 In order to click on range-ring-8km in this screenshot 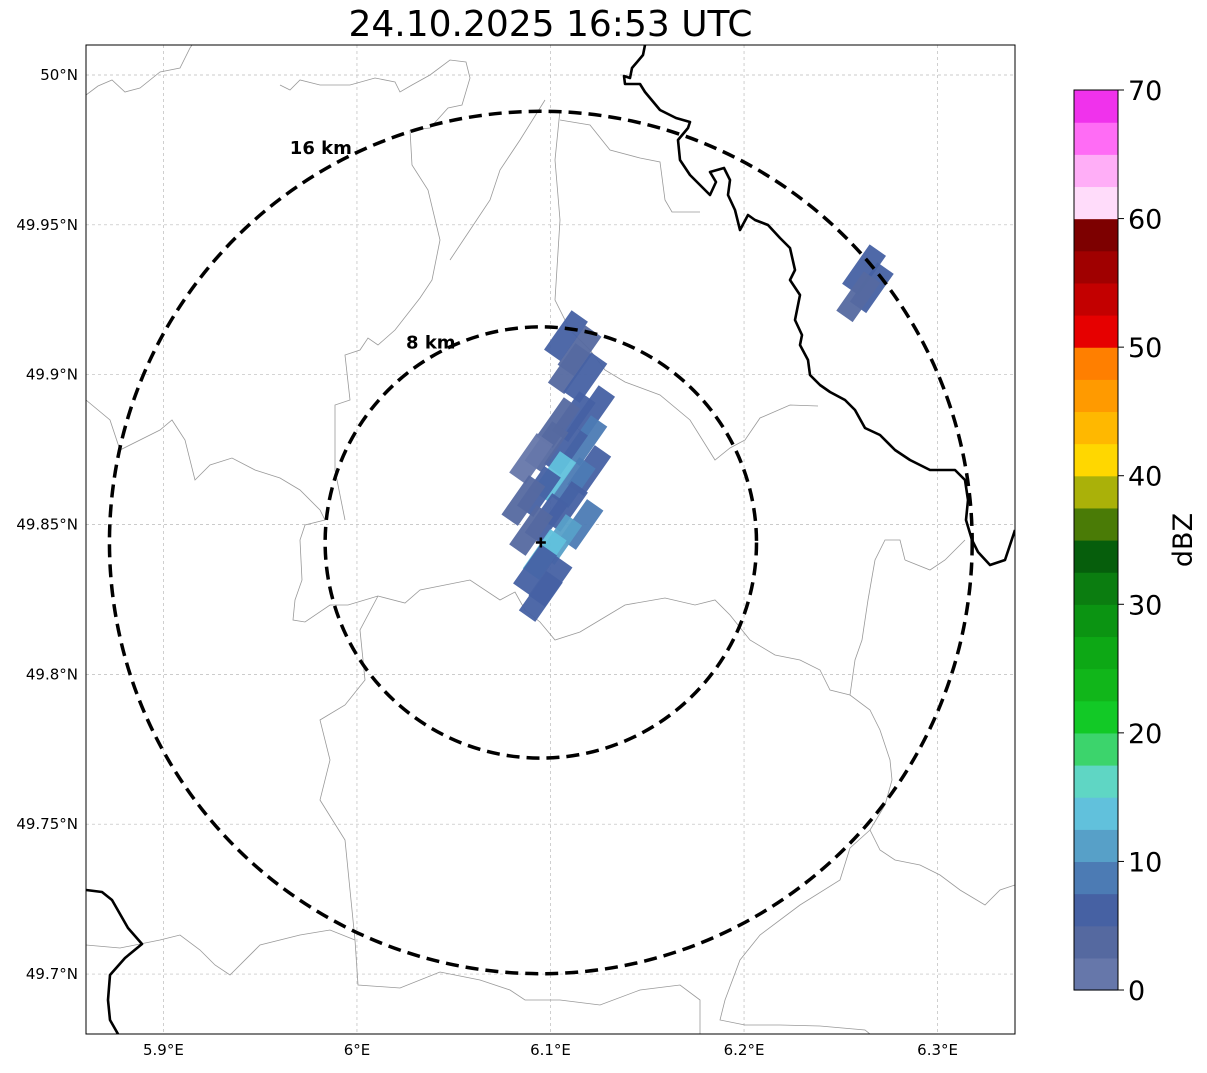, I will do `click(541, 542)`.